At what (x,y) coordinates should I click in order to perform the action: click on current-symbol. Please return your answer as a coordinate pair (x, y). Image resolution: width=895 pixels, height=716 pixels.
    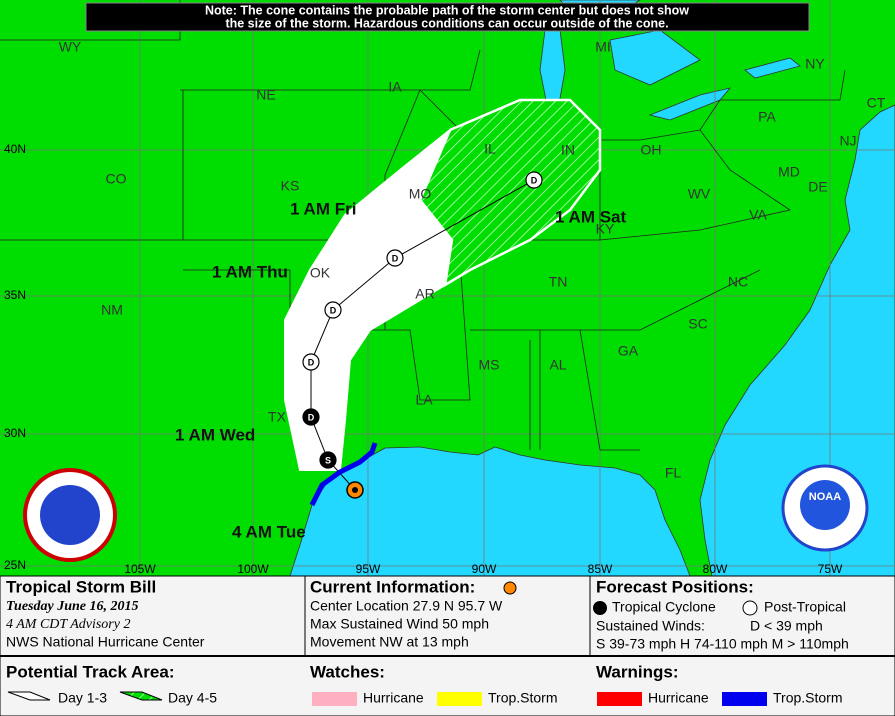
    Looking at the image, I should click on (510, 588).